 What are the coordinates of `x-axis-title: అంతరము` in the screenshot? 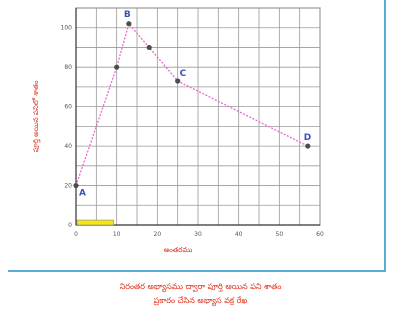 It's located at (178, 250).